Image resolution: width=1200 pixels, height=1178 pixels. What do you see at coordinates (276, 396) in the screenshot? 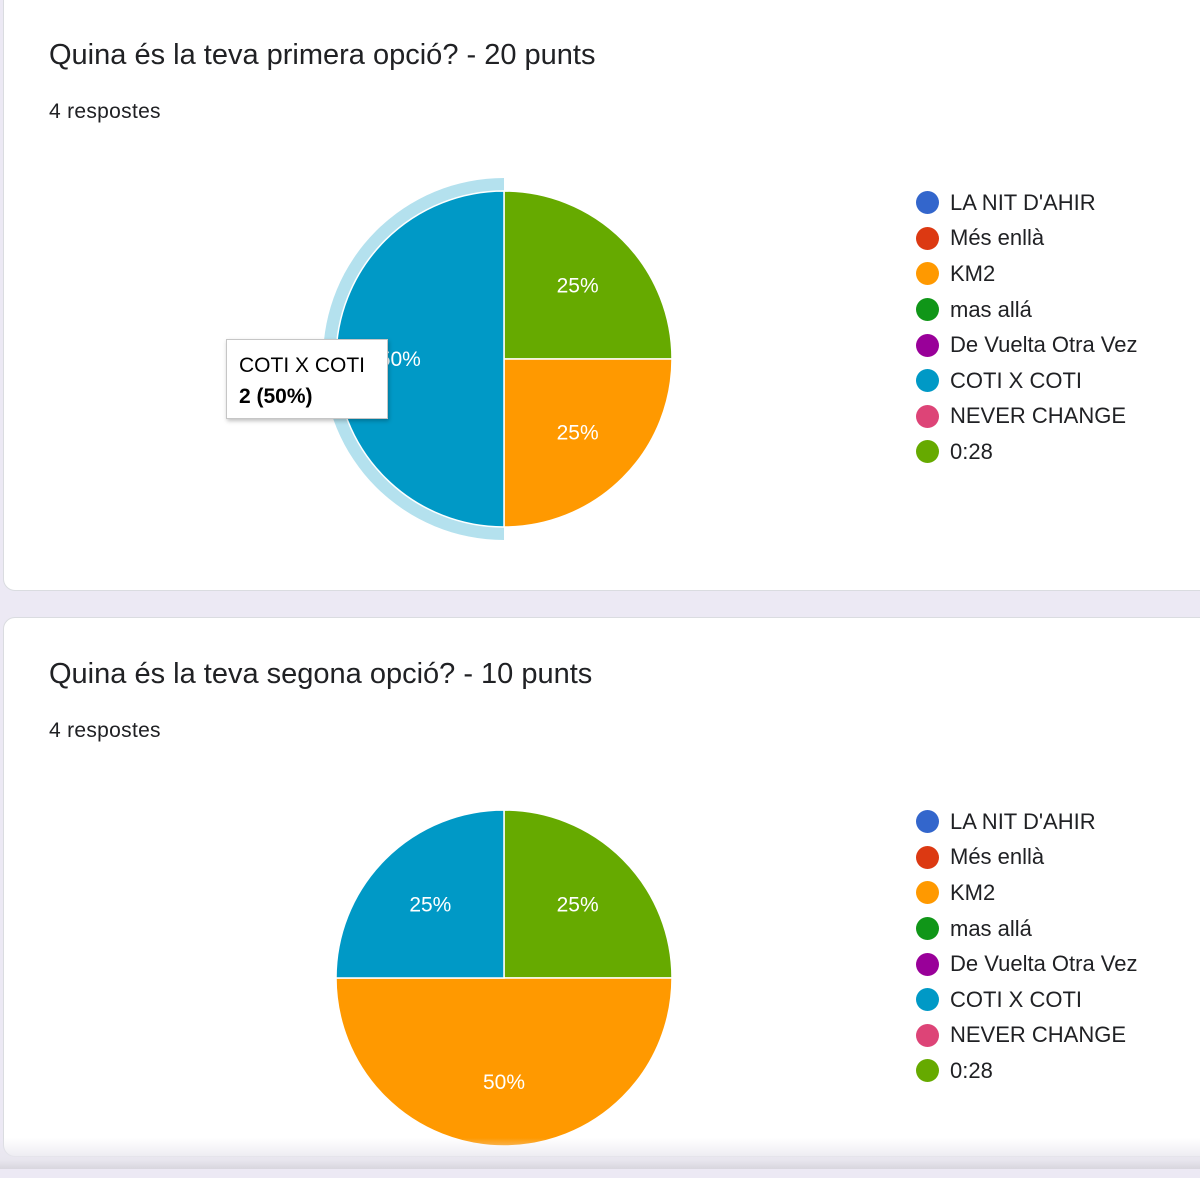
I see `tooltip-value: 2 (50%)` at bounding box center [276, 396].